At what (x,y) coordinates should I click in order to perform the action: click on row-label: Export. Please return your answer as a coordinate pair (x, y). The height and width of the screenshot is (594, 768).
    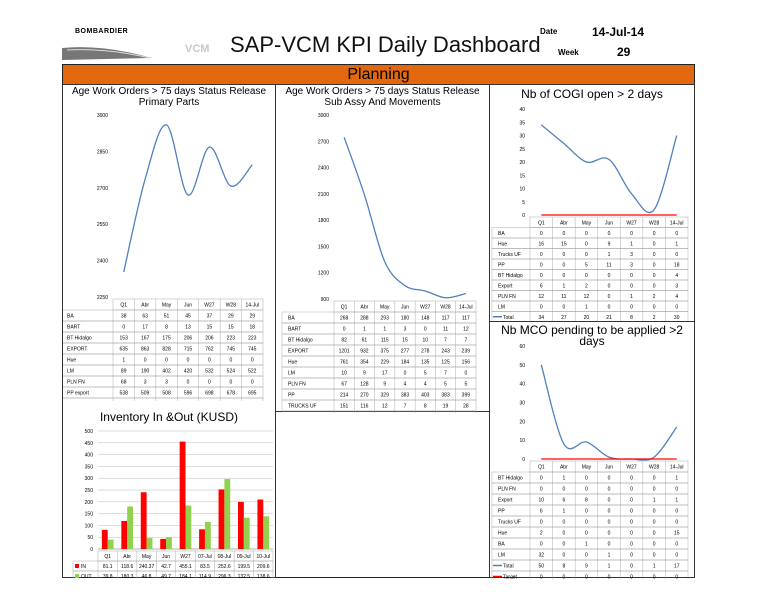
    Looking at the image, I should click on (505, 501).